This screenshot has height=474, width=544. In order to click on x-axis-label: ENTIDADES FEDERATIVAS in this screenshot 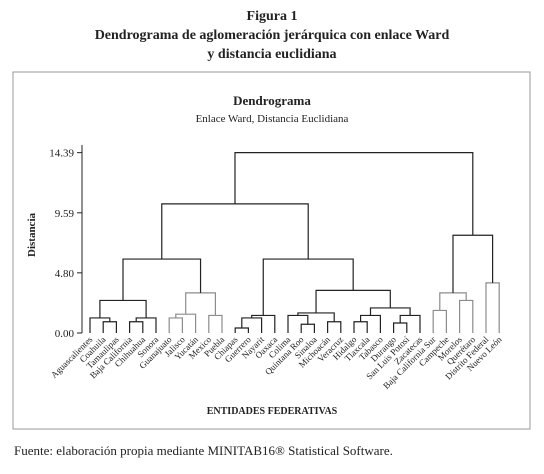, I will do `click(272, 411)`.